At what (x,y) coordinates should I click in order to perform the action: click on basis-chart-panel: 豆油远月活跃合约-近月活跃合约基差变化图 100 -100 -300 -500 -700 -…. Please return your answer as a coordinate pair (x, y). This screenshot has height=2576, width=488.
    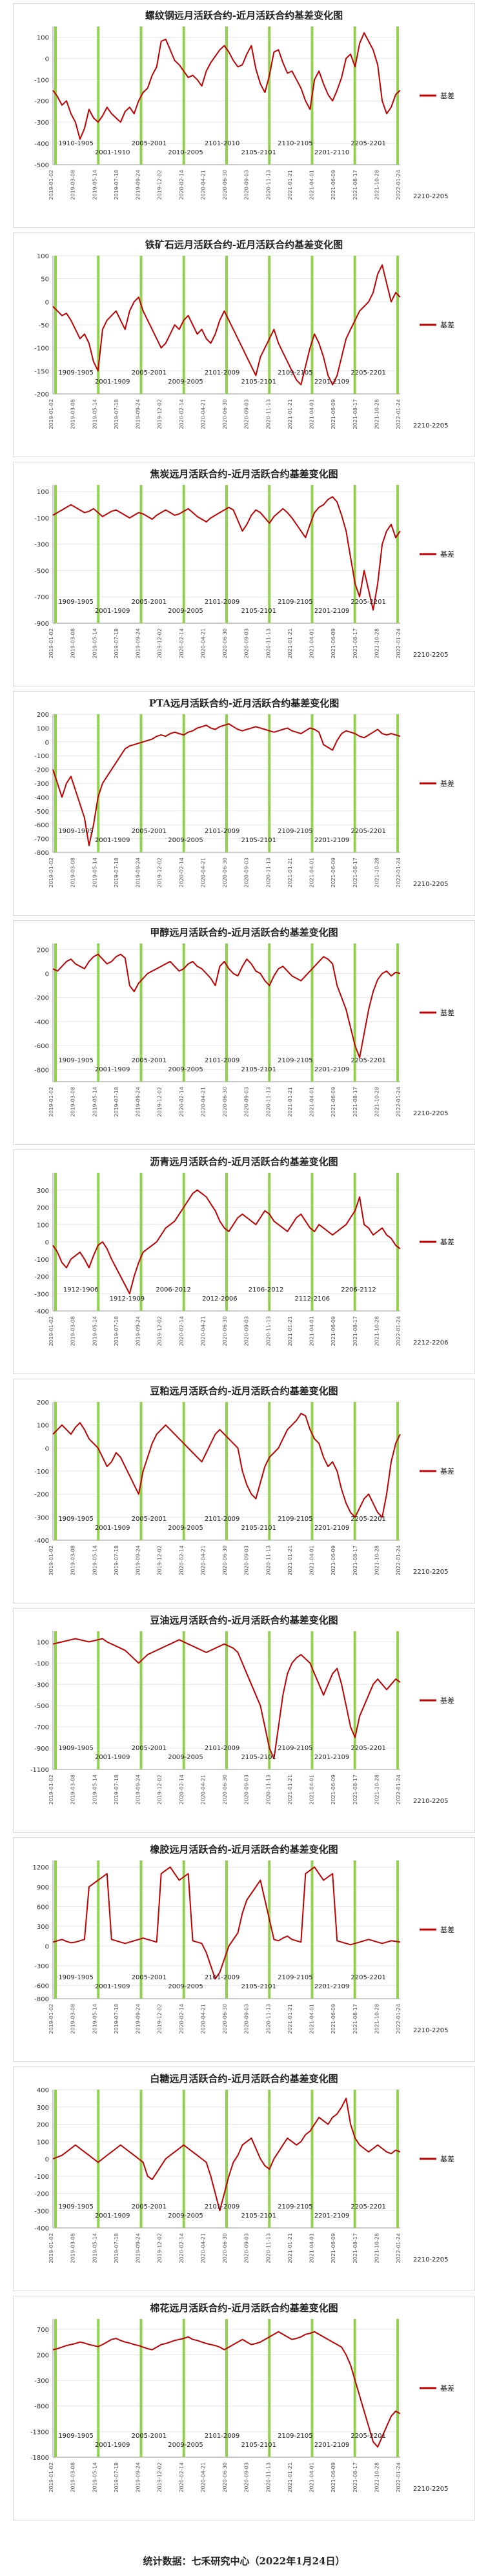
    Looking at the image, I should click on (244, 1720).